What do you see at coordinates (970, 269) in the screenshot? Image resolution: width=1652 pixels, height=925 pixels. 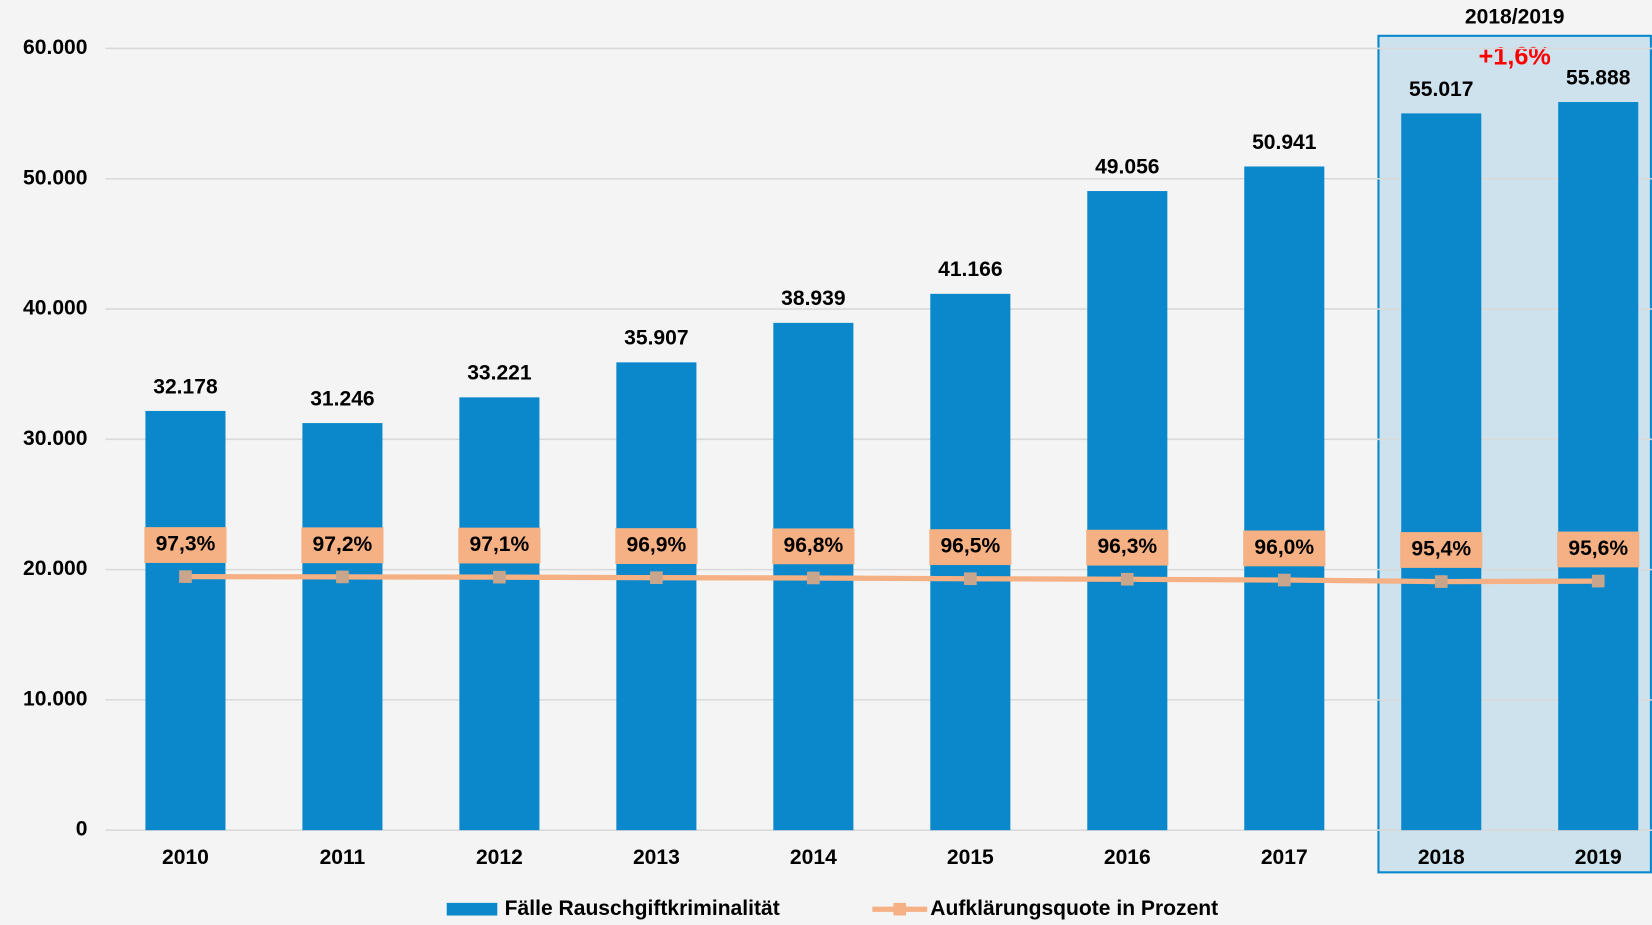 I see `bar-value-label: 41.166` at bounding box center [970, 269].